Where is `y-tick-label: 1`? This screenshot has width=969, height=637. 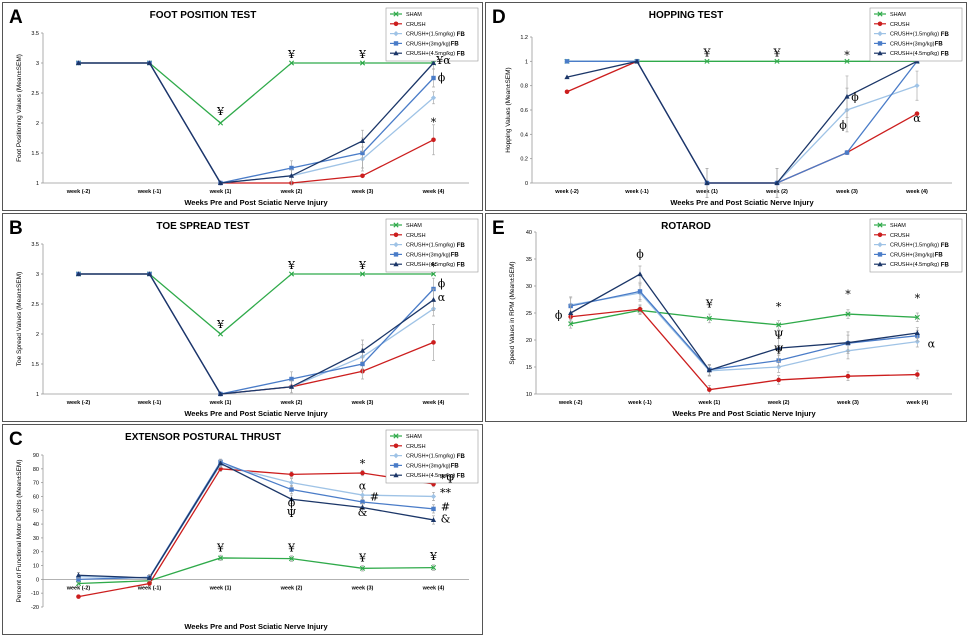 y-tick-label: 1 is located at coordinates (526, 62).